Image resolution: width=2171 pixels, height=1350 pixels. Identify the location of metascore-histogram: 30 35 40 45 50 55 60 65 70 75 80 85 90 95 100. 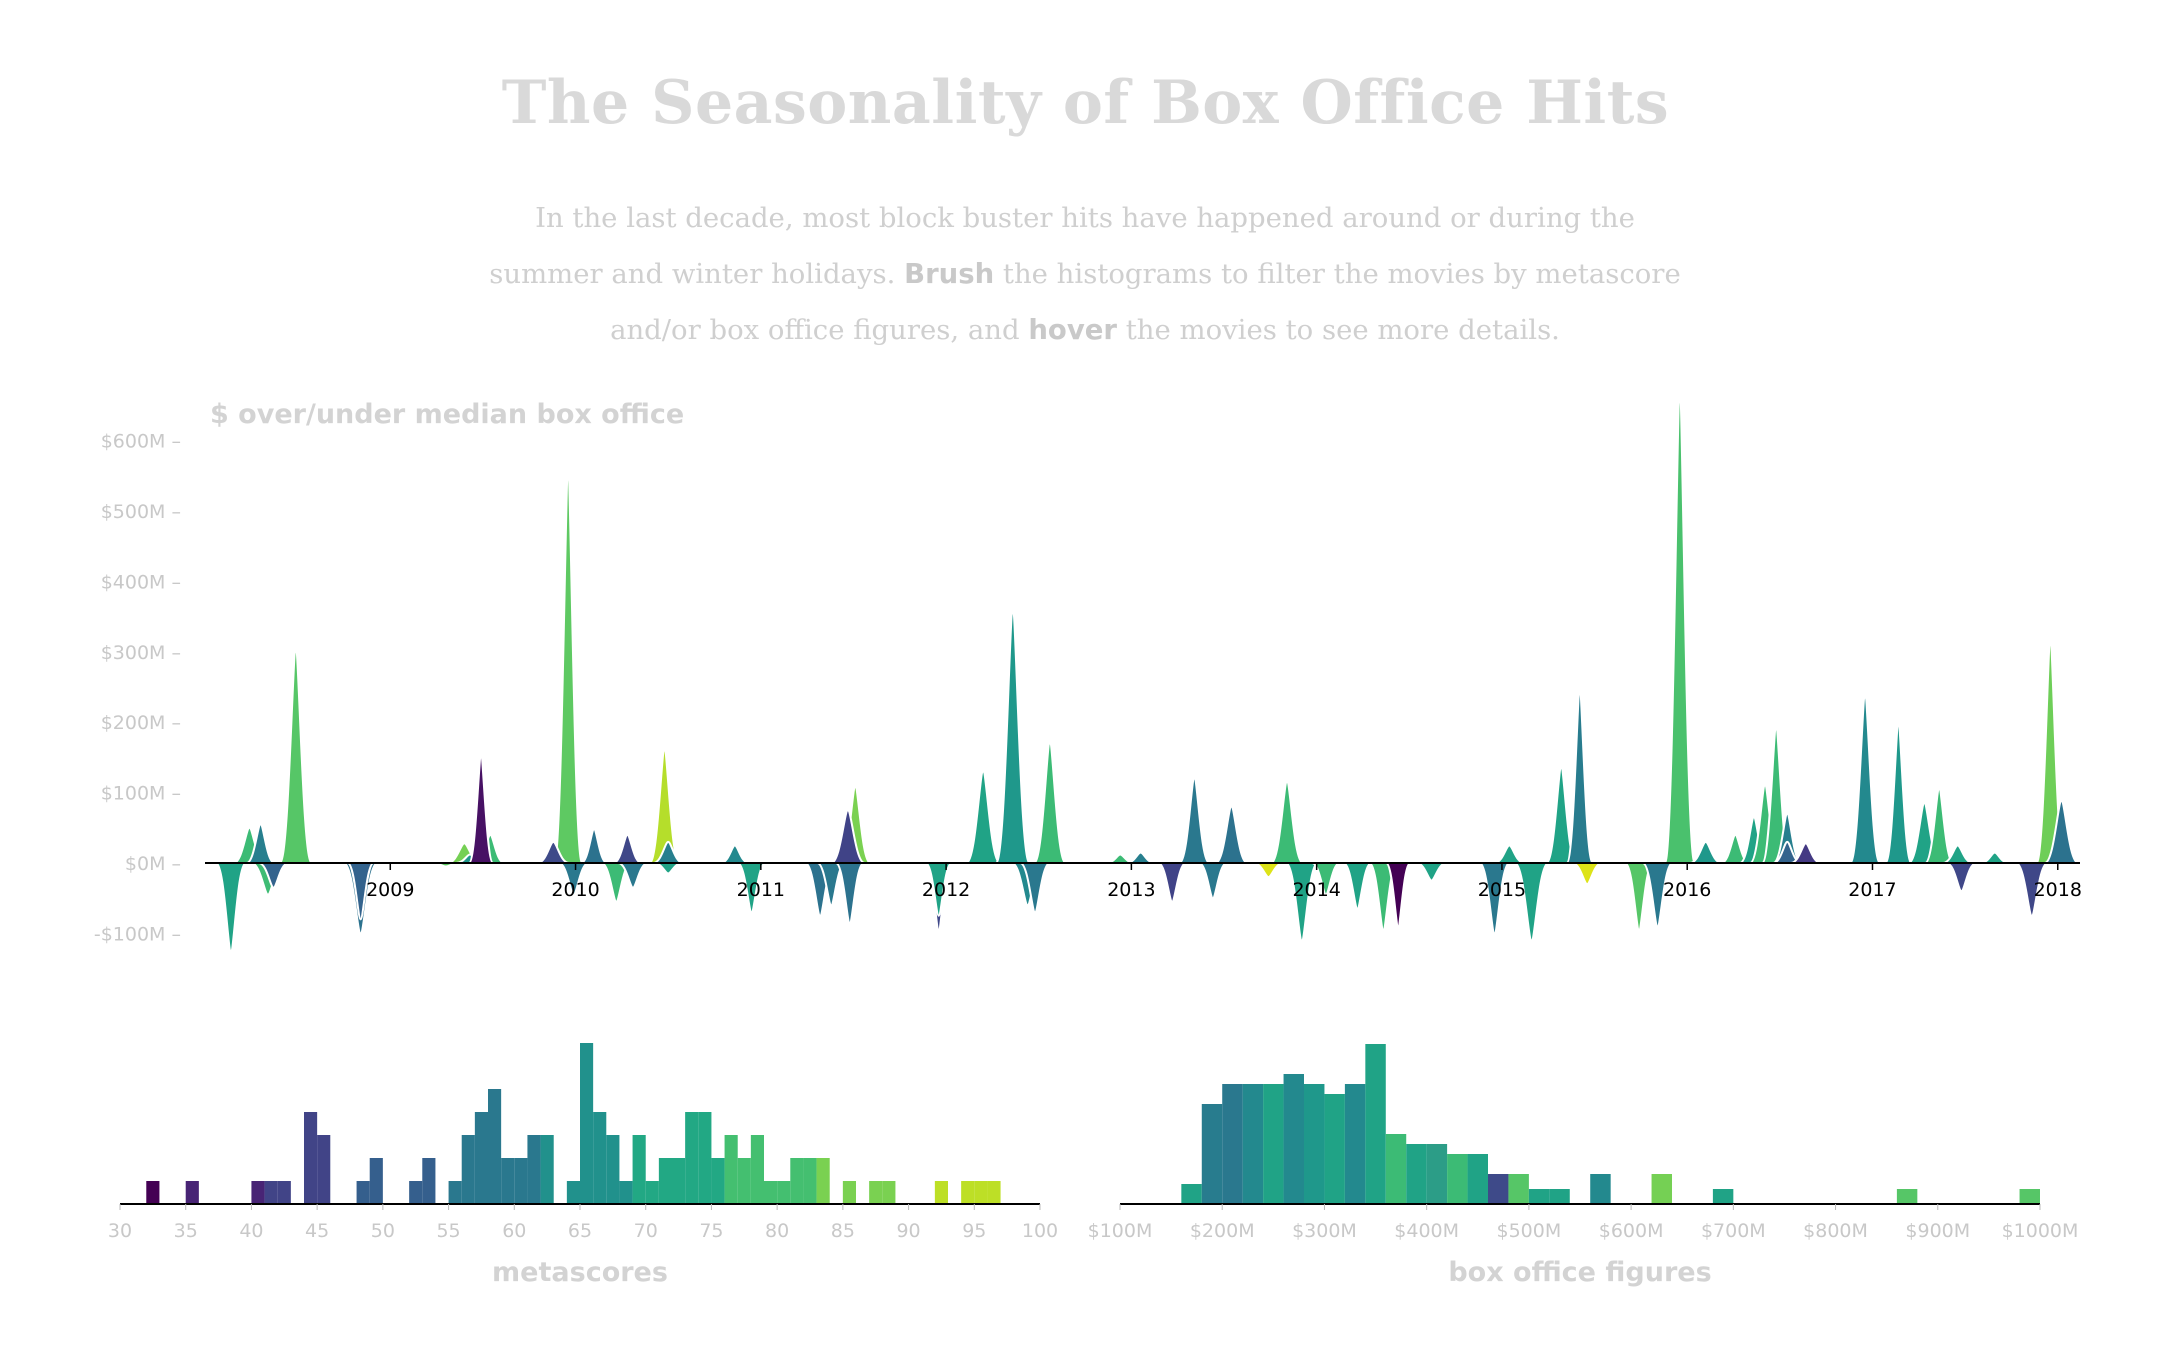
(583, 1142).